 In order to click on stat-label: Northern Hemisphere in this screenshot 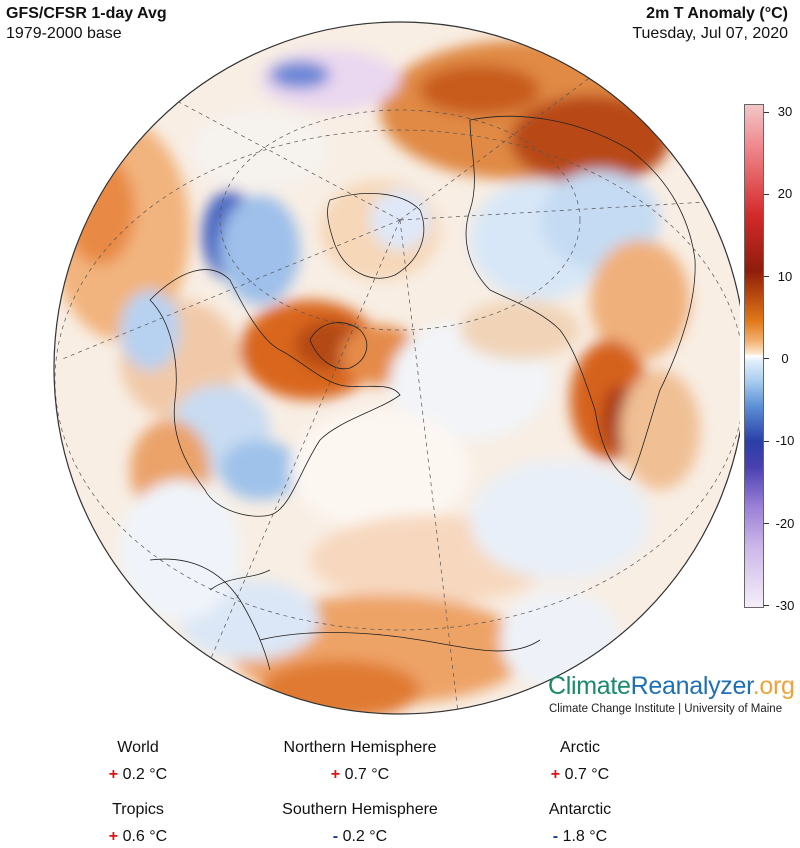, I will do `click(360, 747)`.